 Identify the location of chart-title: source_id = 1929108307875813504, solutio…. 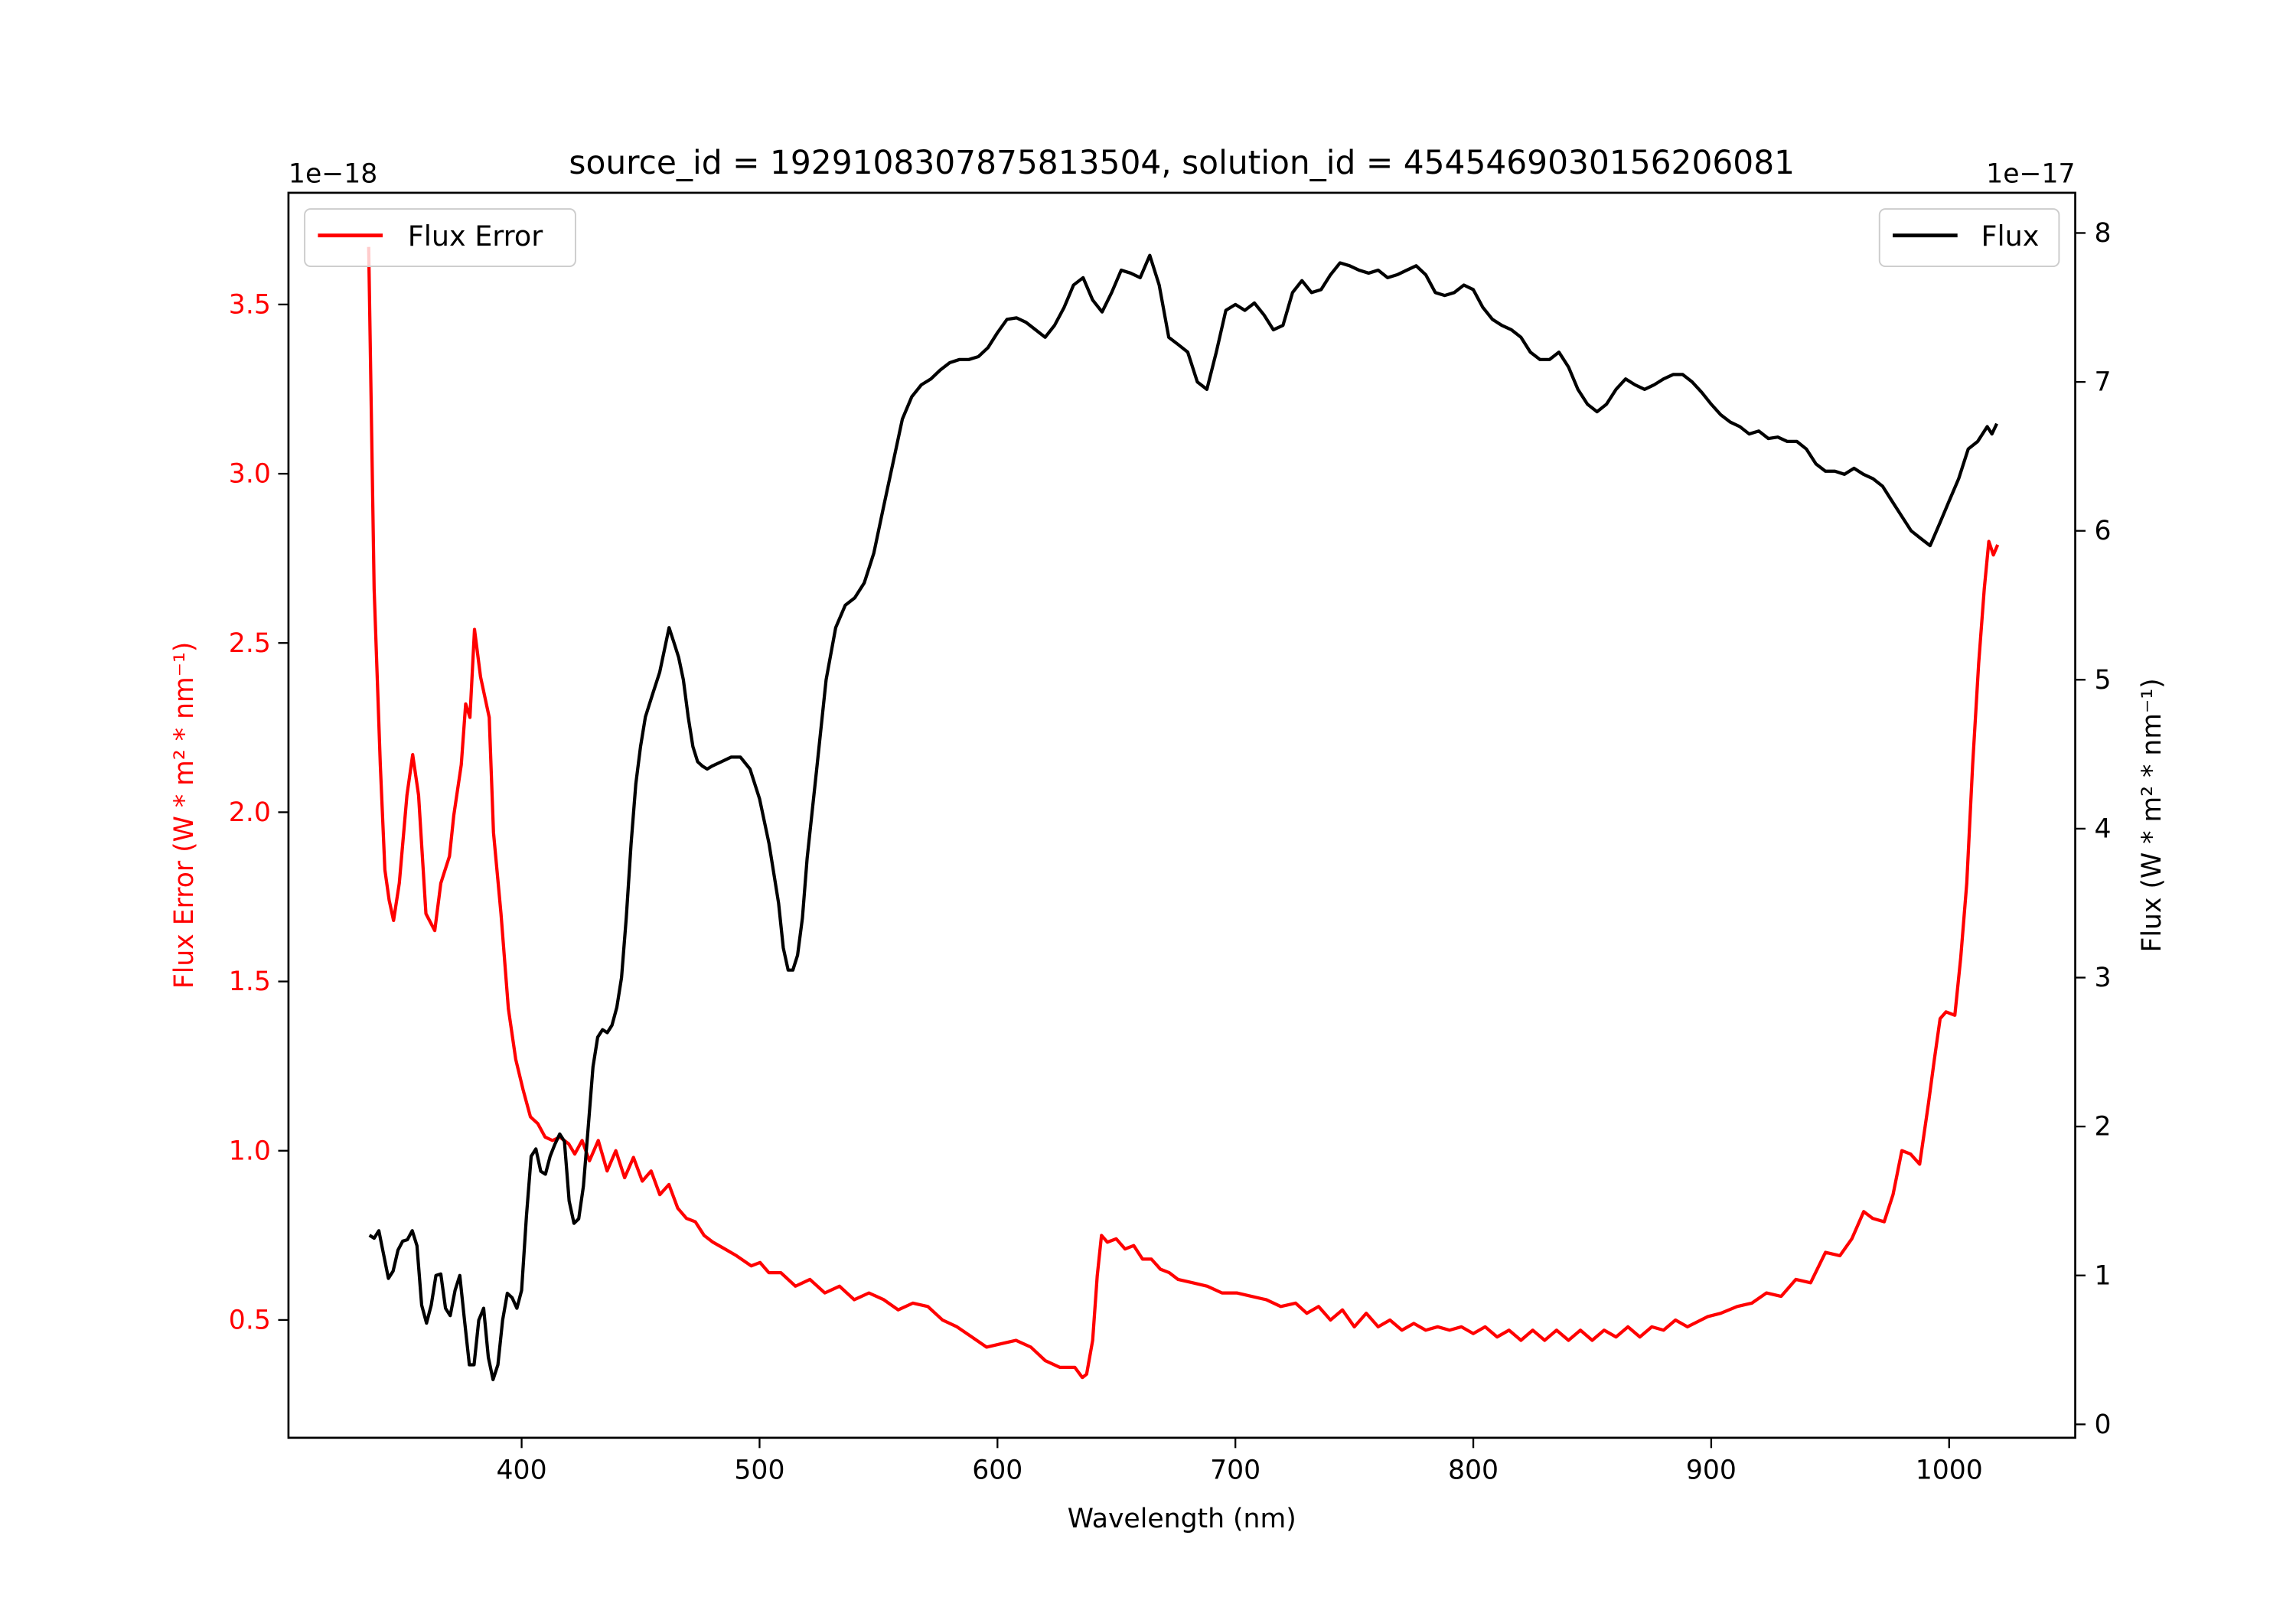
(1182, 162).